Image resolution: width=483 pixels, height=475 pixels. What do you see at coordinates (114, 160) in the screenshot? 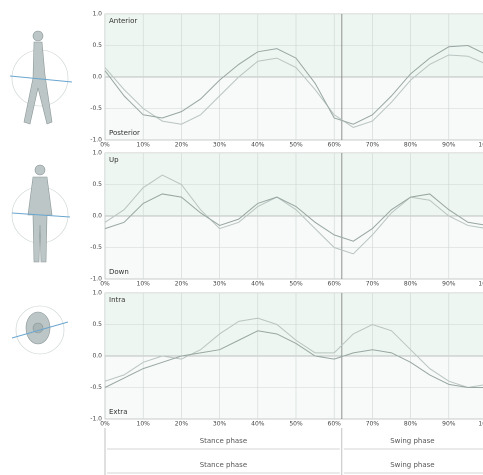
I see `top-label: Up` at bounding box center [114, 160].